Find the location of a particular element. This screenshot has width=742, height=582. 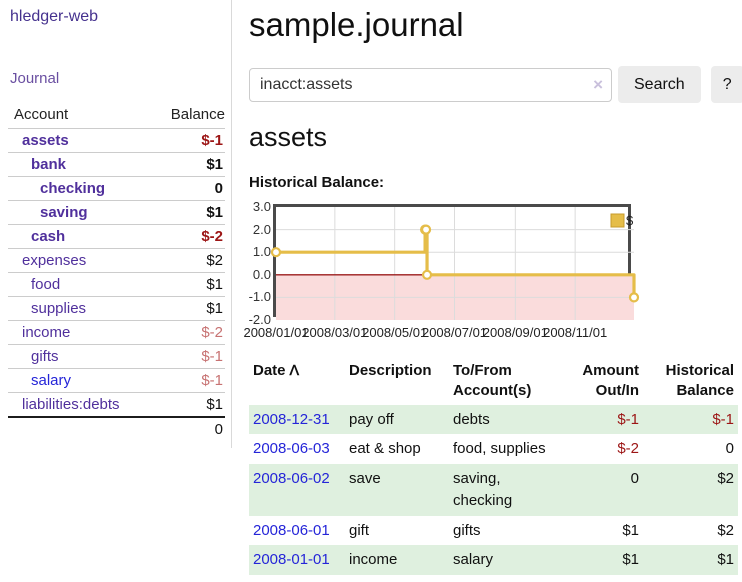

balance-cell: 0 is located at coordinates (729, 449).